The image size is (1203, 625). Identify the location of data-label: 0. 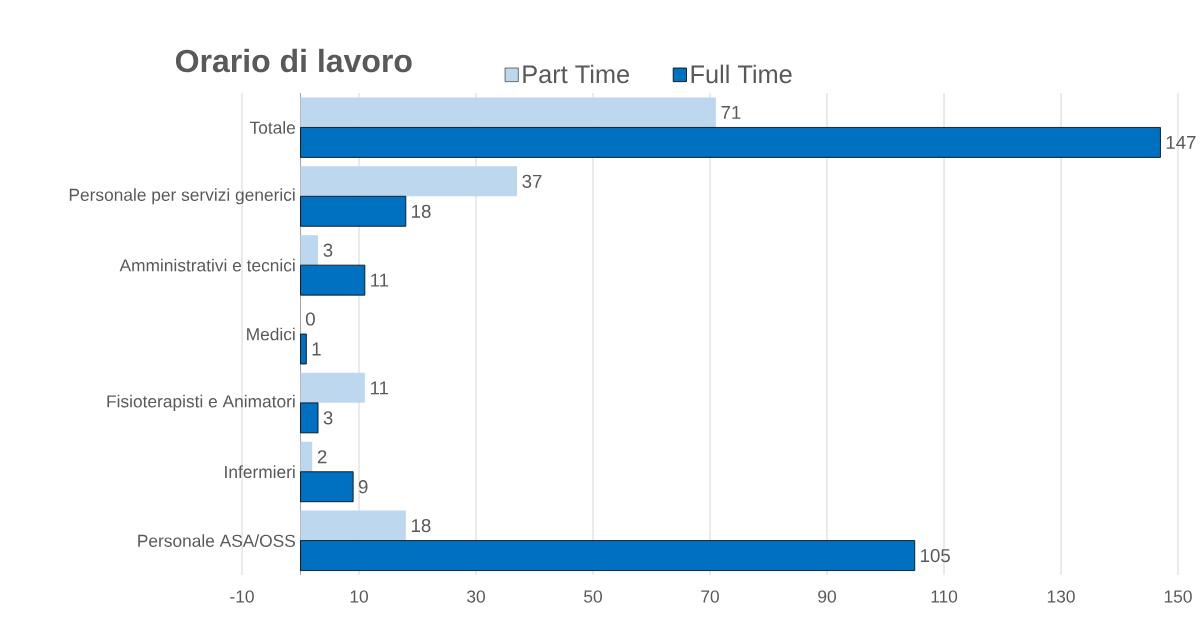
(310, 319).